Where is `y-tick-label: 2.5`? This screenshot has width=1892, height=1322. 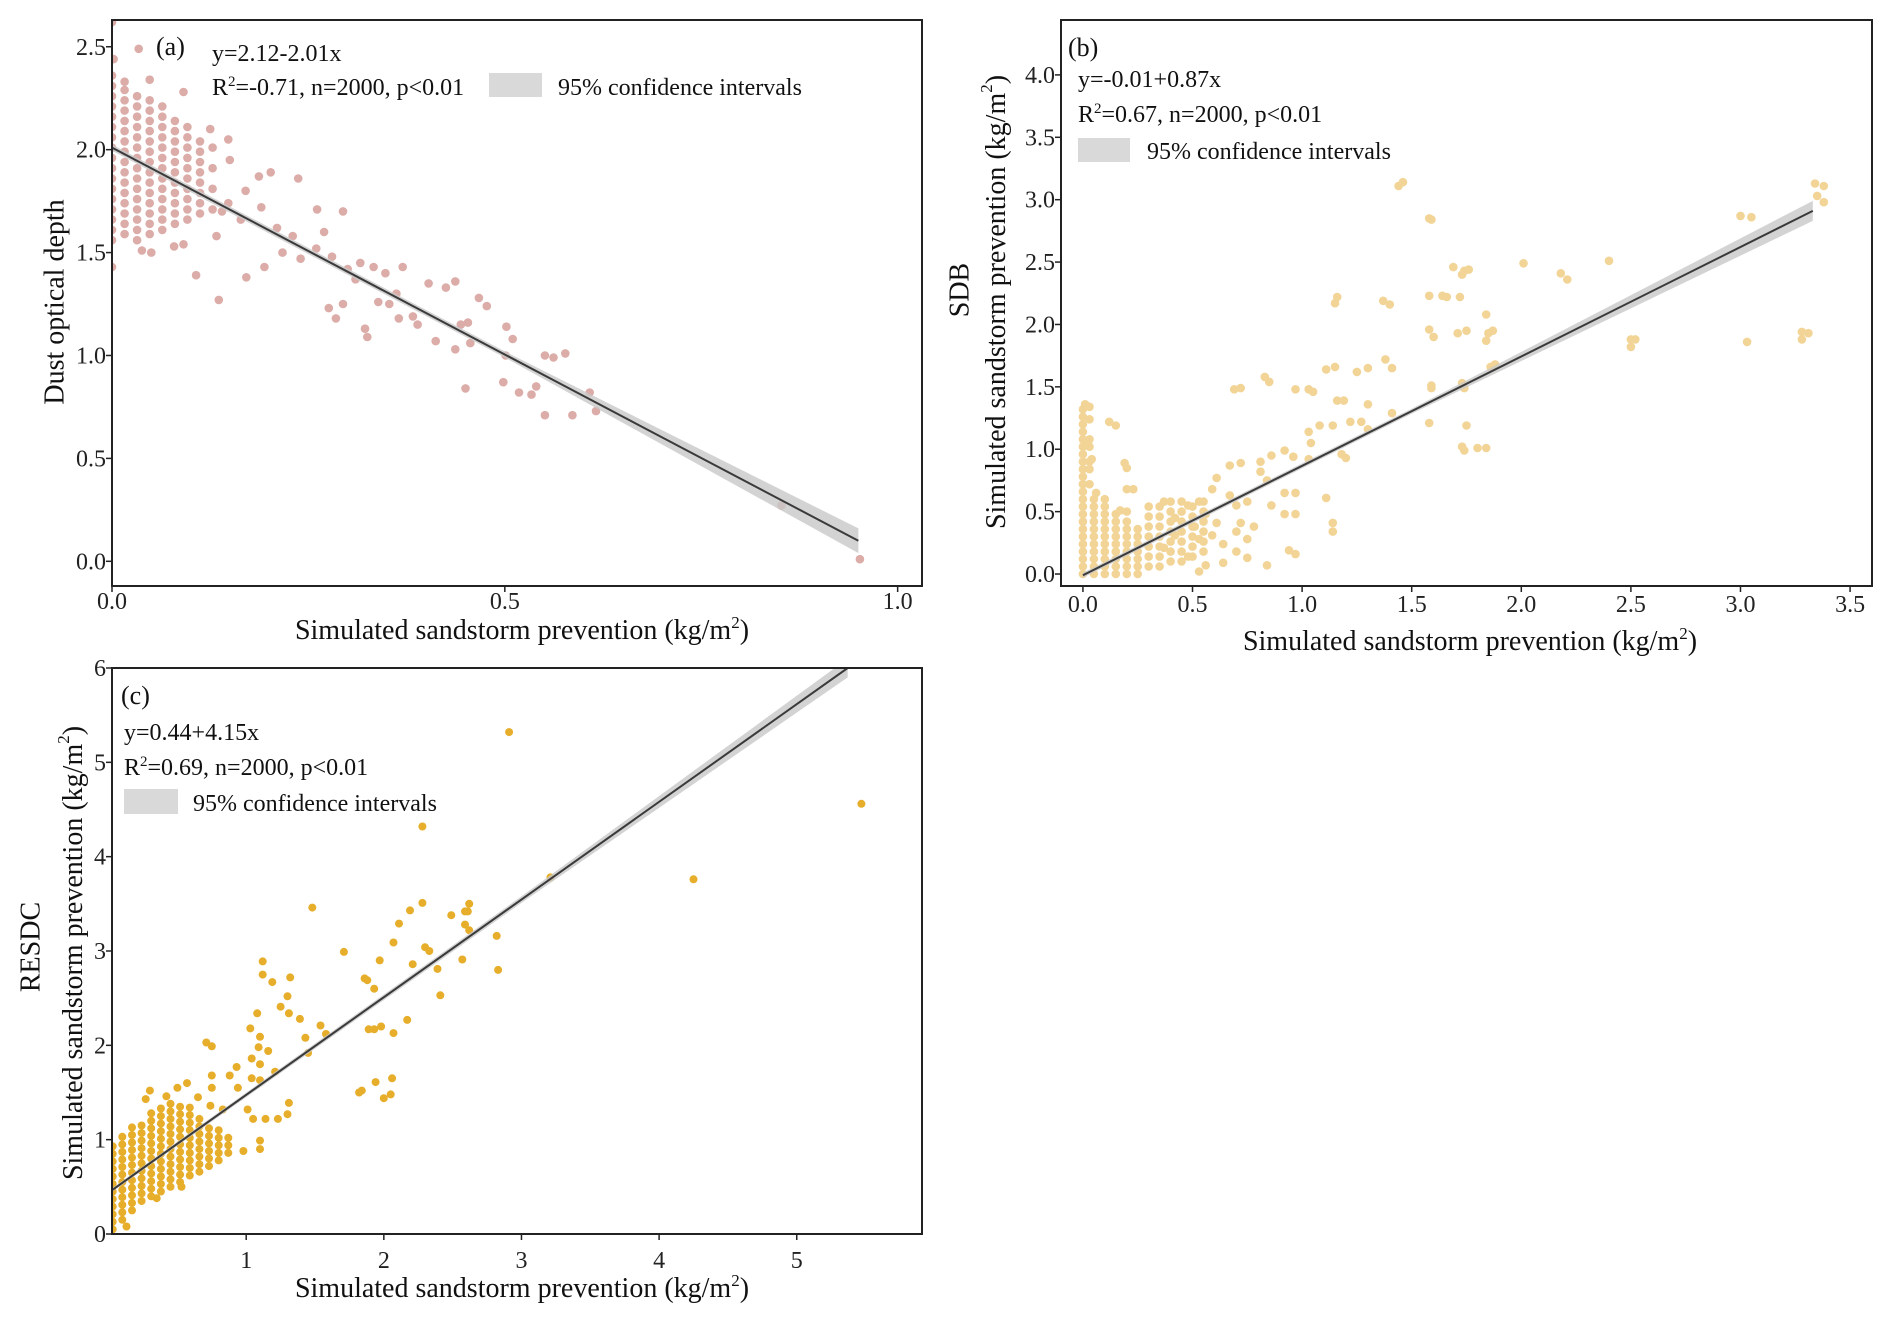
y-tick-label: 2.5 is located at coordinates (1040, 263).